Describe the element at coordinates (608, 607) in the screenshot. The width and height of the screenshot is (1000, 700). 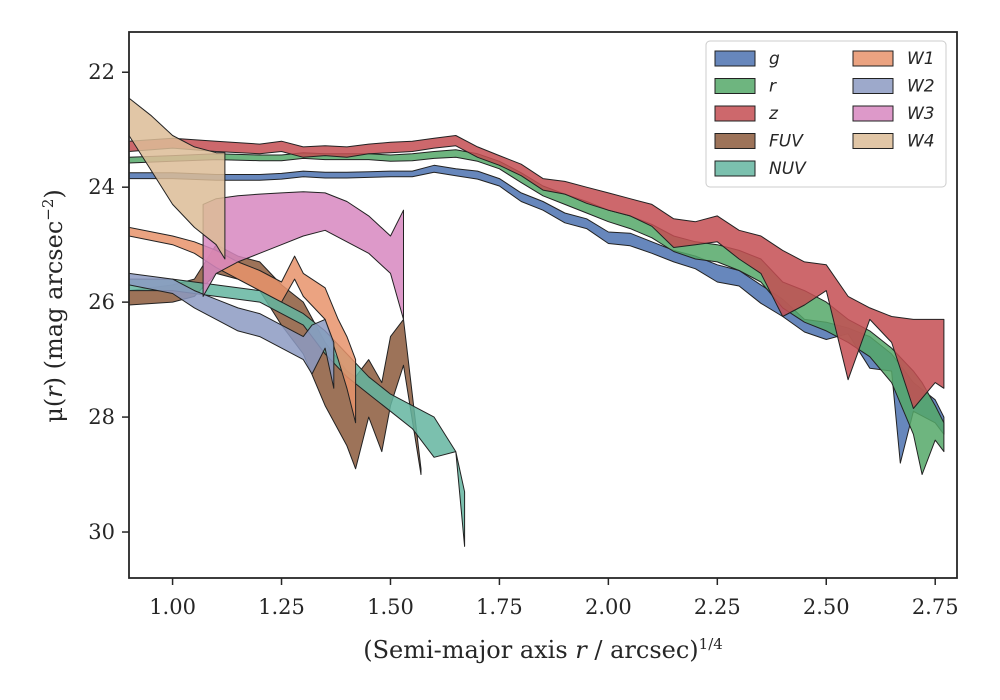
I see `x-tick-label: 2.00` at that location.